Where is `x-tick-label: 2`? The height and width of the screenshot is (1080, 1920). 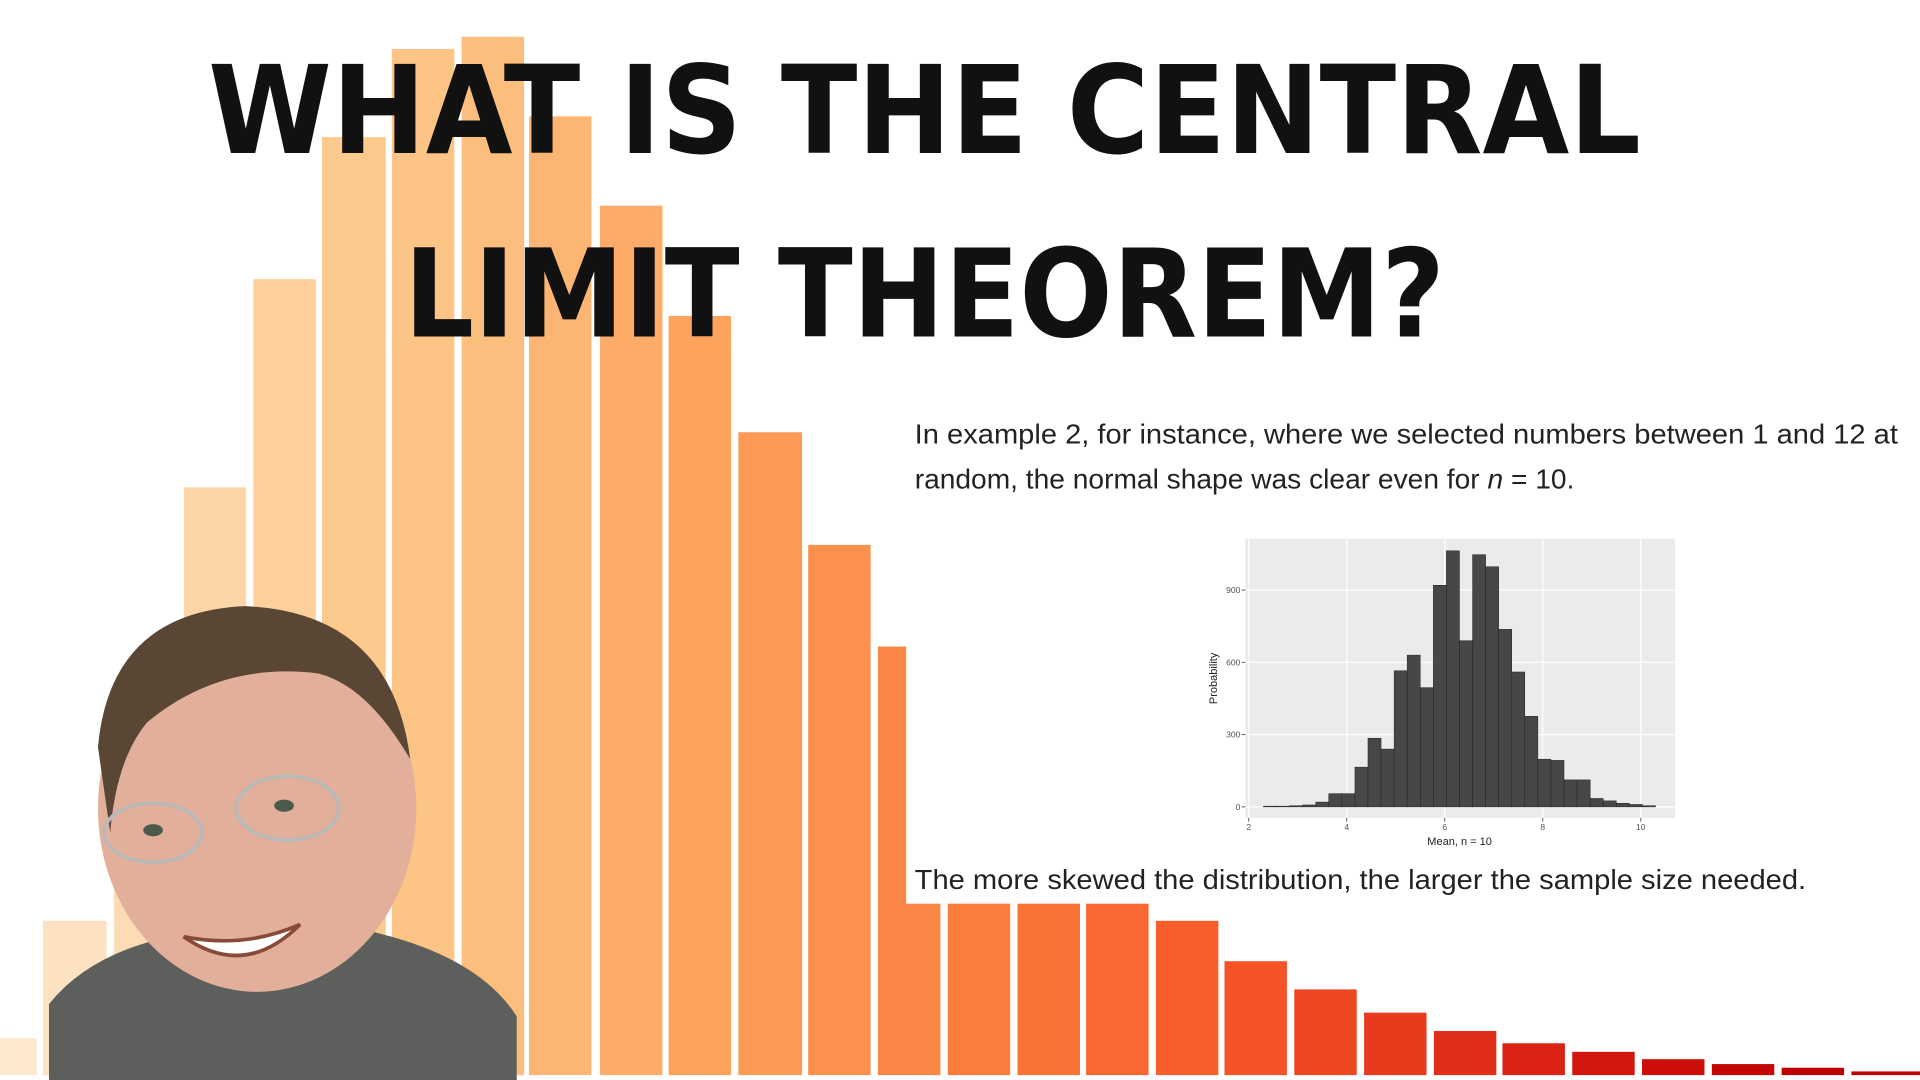 x-tick-label: 2 is located at coordinates (1248, 827).